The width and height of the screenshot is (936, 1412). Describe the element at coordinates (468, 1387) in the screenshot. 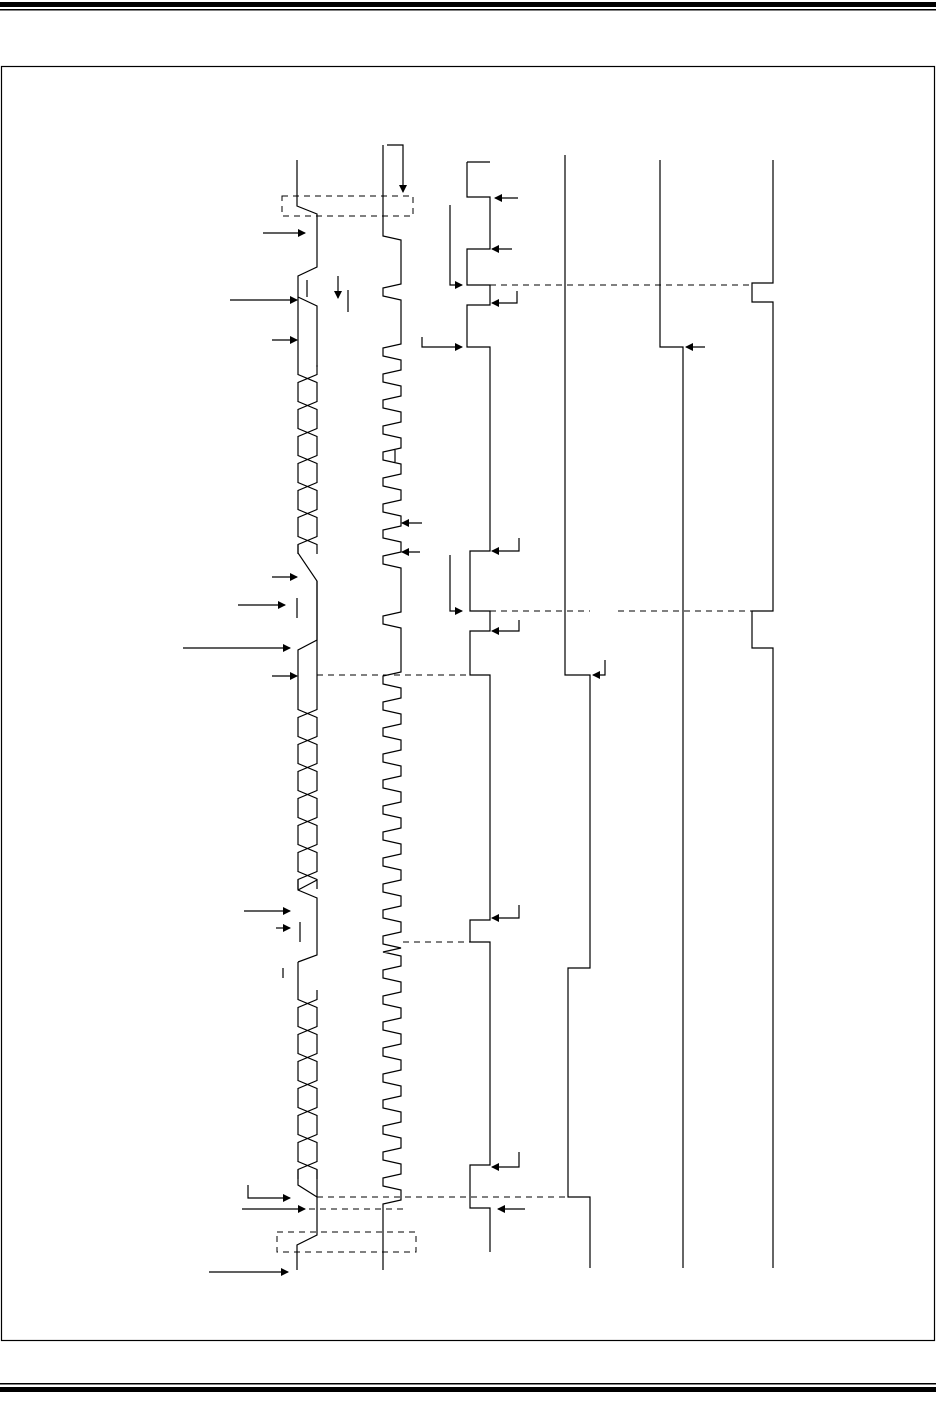

I see `footer-rule` at that location.